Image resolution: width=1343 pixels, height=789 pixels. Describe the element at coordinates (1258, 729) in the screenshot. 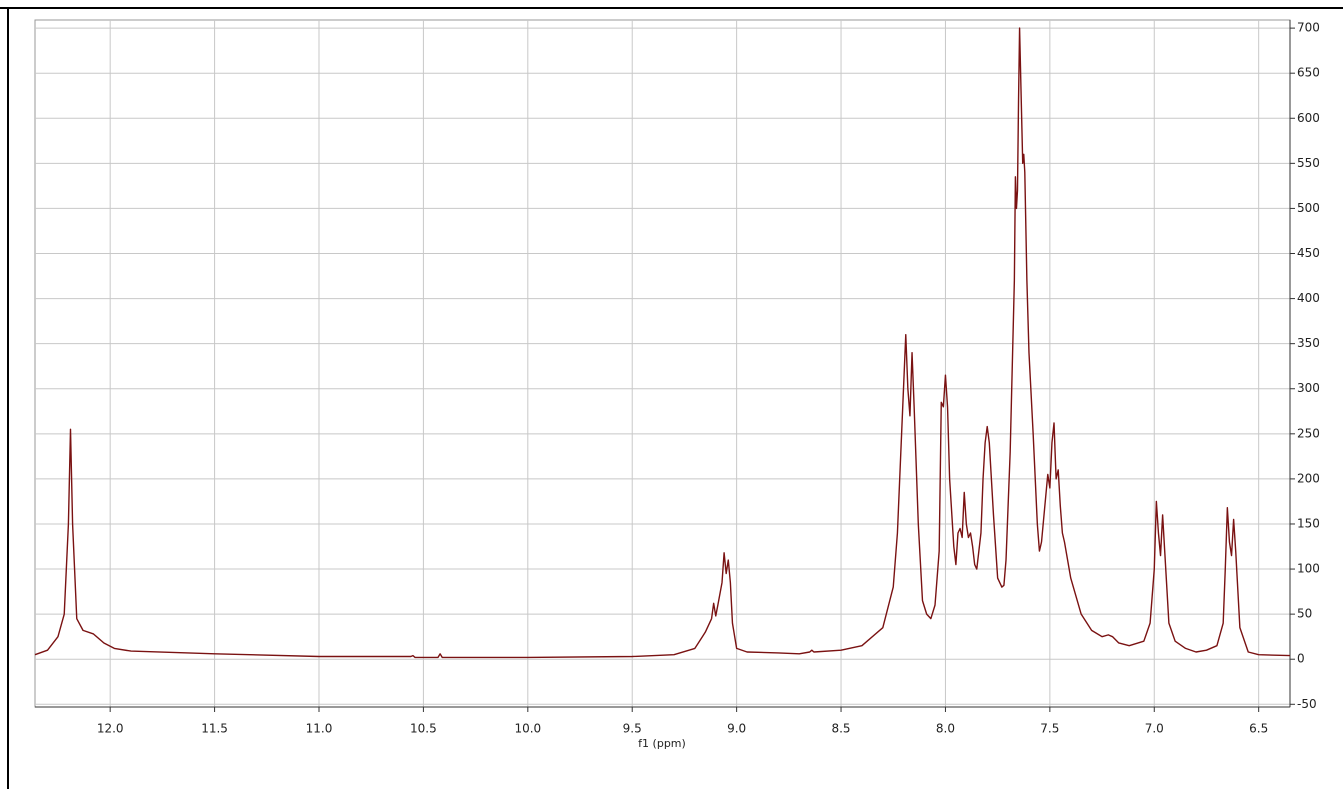

I see `x-tick-label: 6.5` at that location.